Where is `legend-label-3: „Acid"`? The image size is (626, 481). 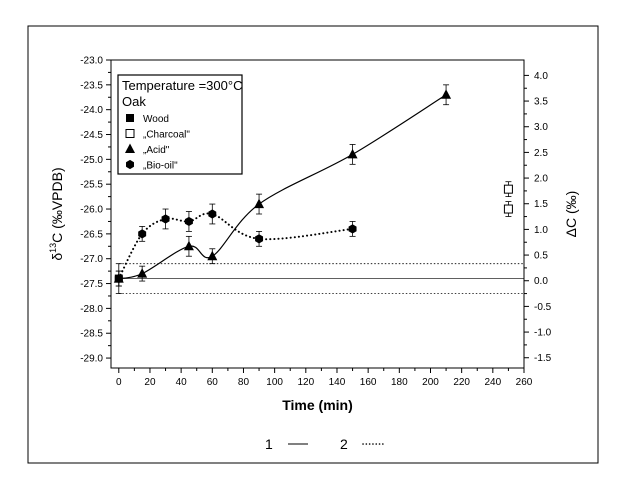
legend-label-3: „Acid" is located at coordinates (156, 150).